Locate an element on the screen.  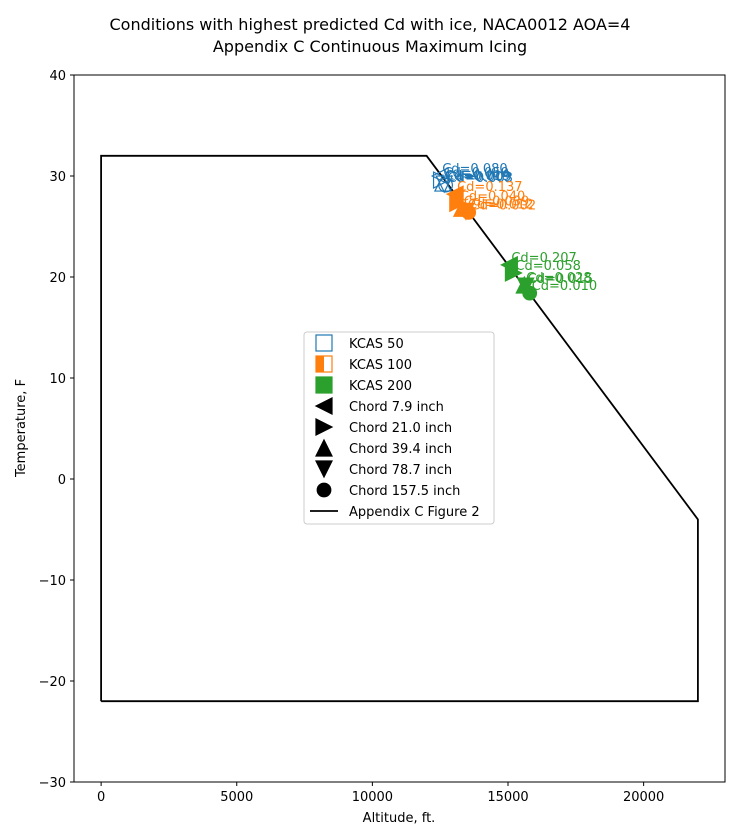
data-label: Cd=0.137 is located at coordinates (489, 187).